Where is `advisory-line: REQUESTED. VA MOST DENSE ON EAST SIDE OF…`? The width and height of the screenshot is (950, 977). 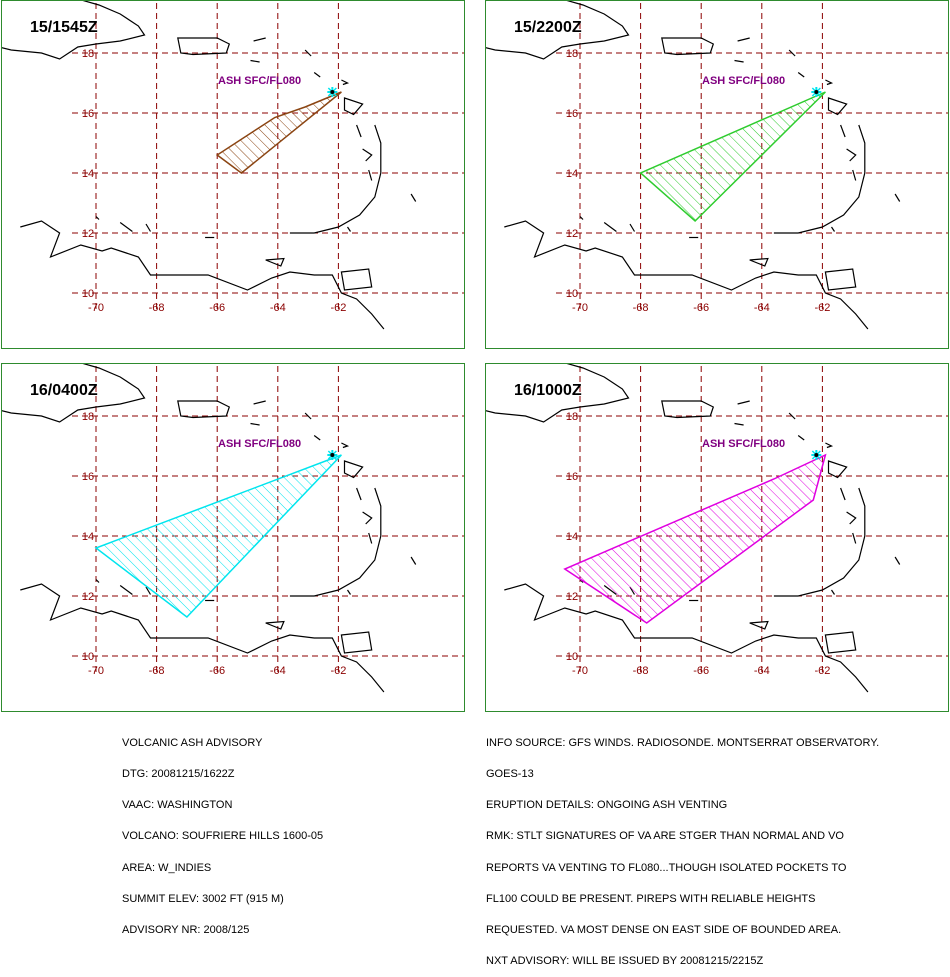 advisory-line: REQUESTED. VA MOST DENSE ON EAST SIDE OF… is located at coordinates (664, 930).